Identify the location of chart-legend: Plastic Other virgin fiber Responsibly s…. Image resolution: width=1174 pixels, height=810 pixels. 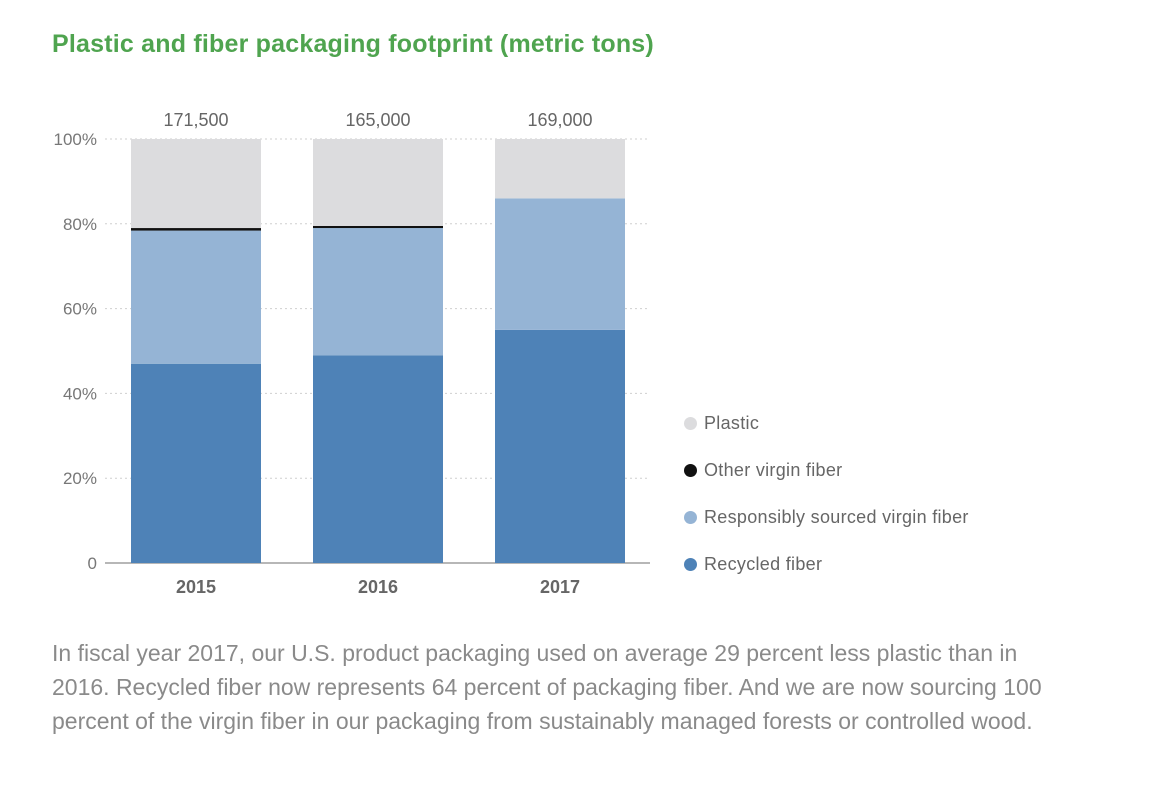
(826, 494).